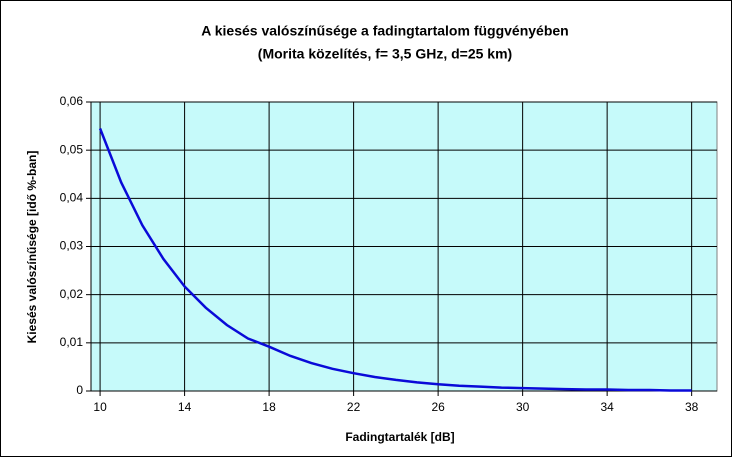  What do you see at coordinates (72, 294) in the screenshot?
I see `y-tick-label: 0,02` at bounding box center [72, 294].